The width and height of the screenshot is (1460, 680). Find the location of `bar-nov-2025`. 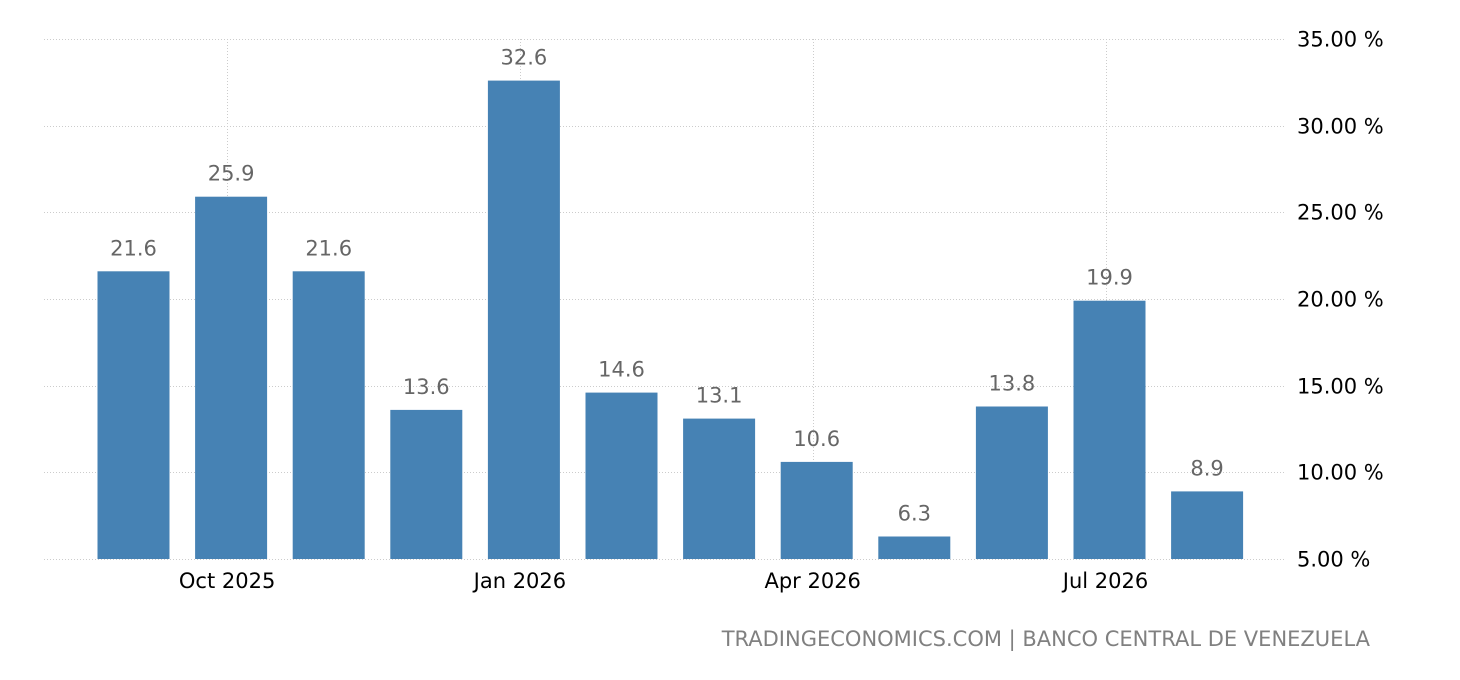

bar-nov-2025 is located at coordinates (328, 415).